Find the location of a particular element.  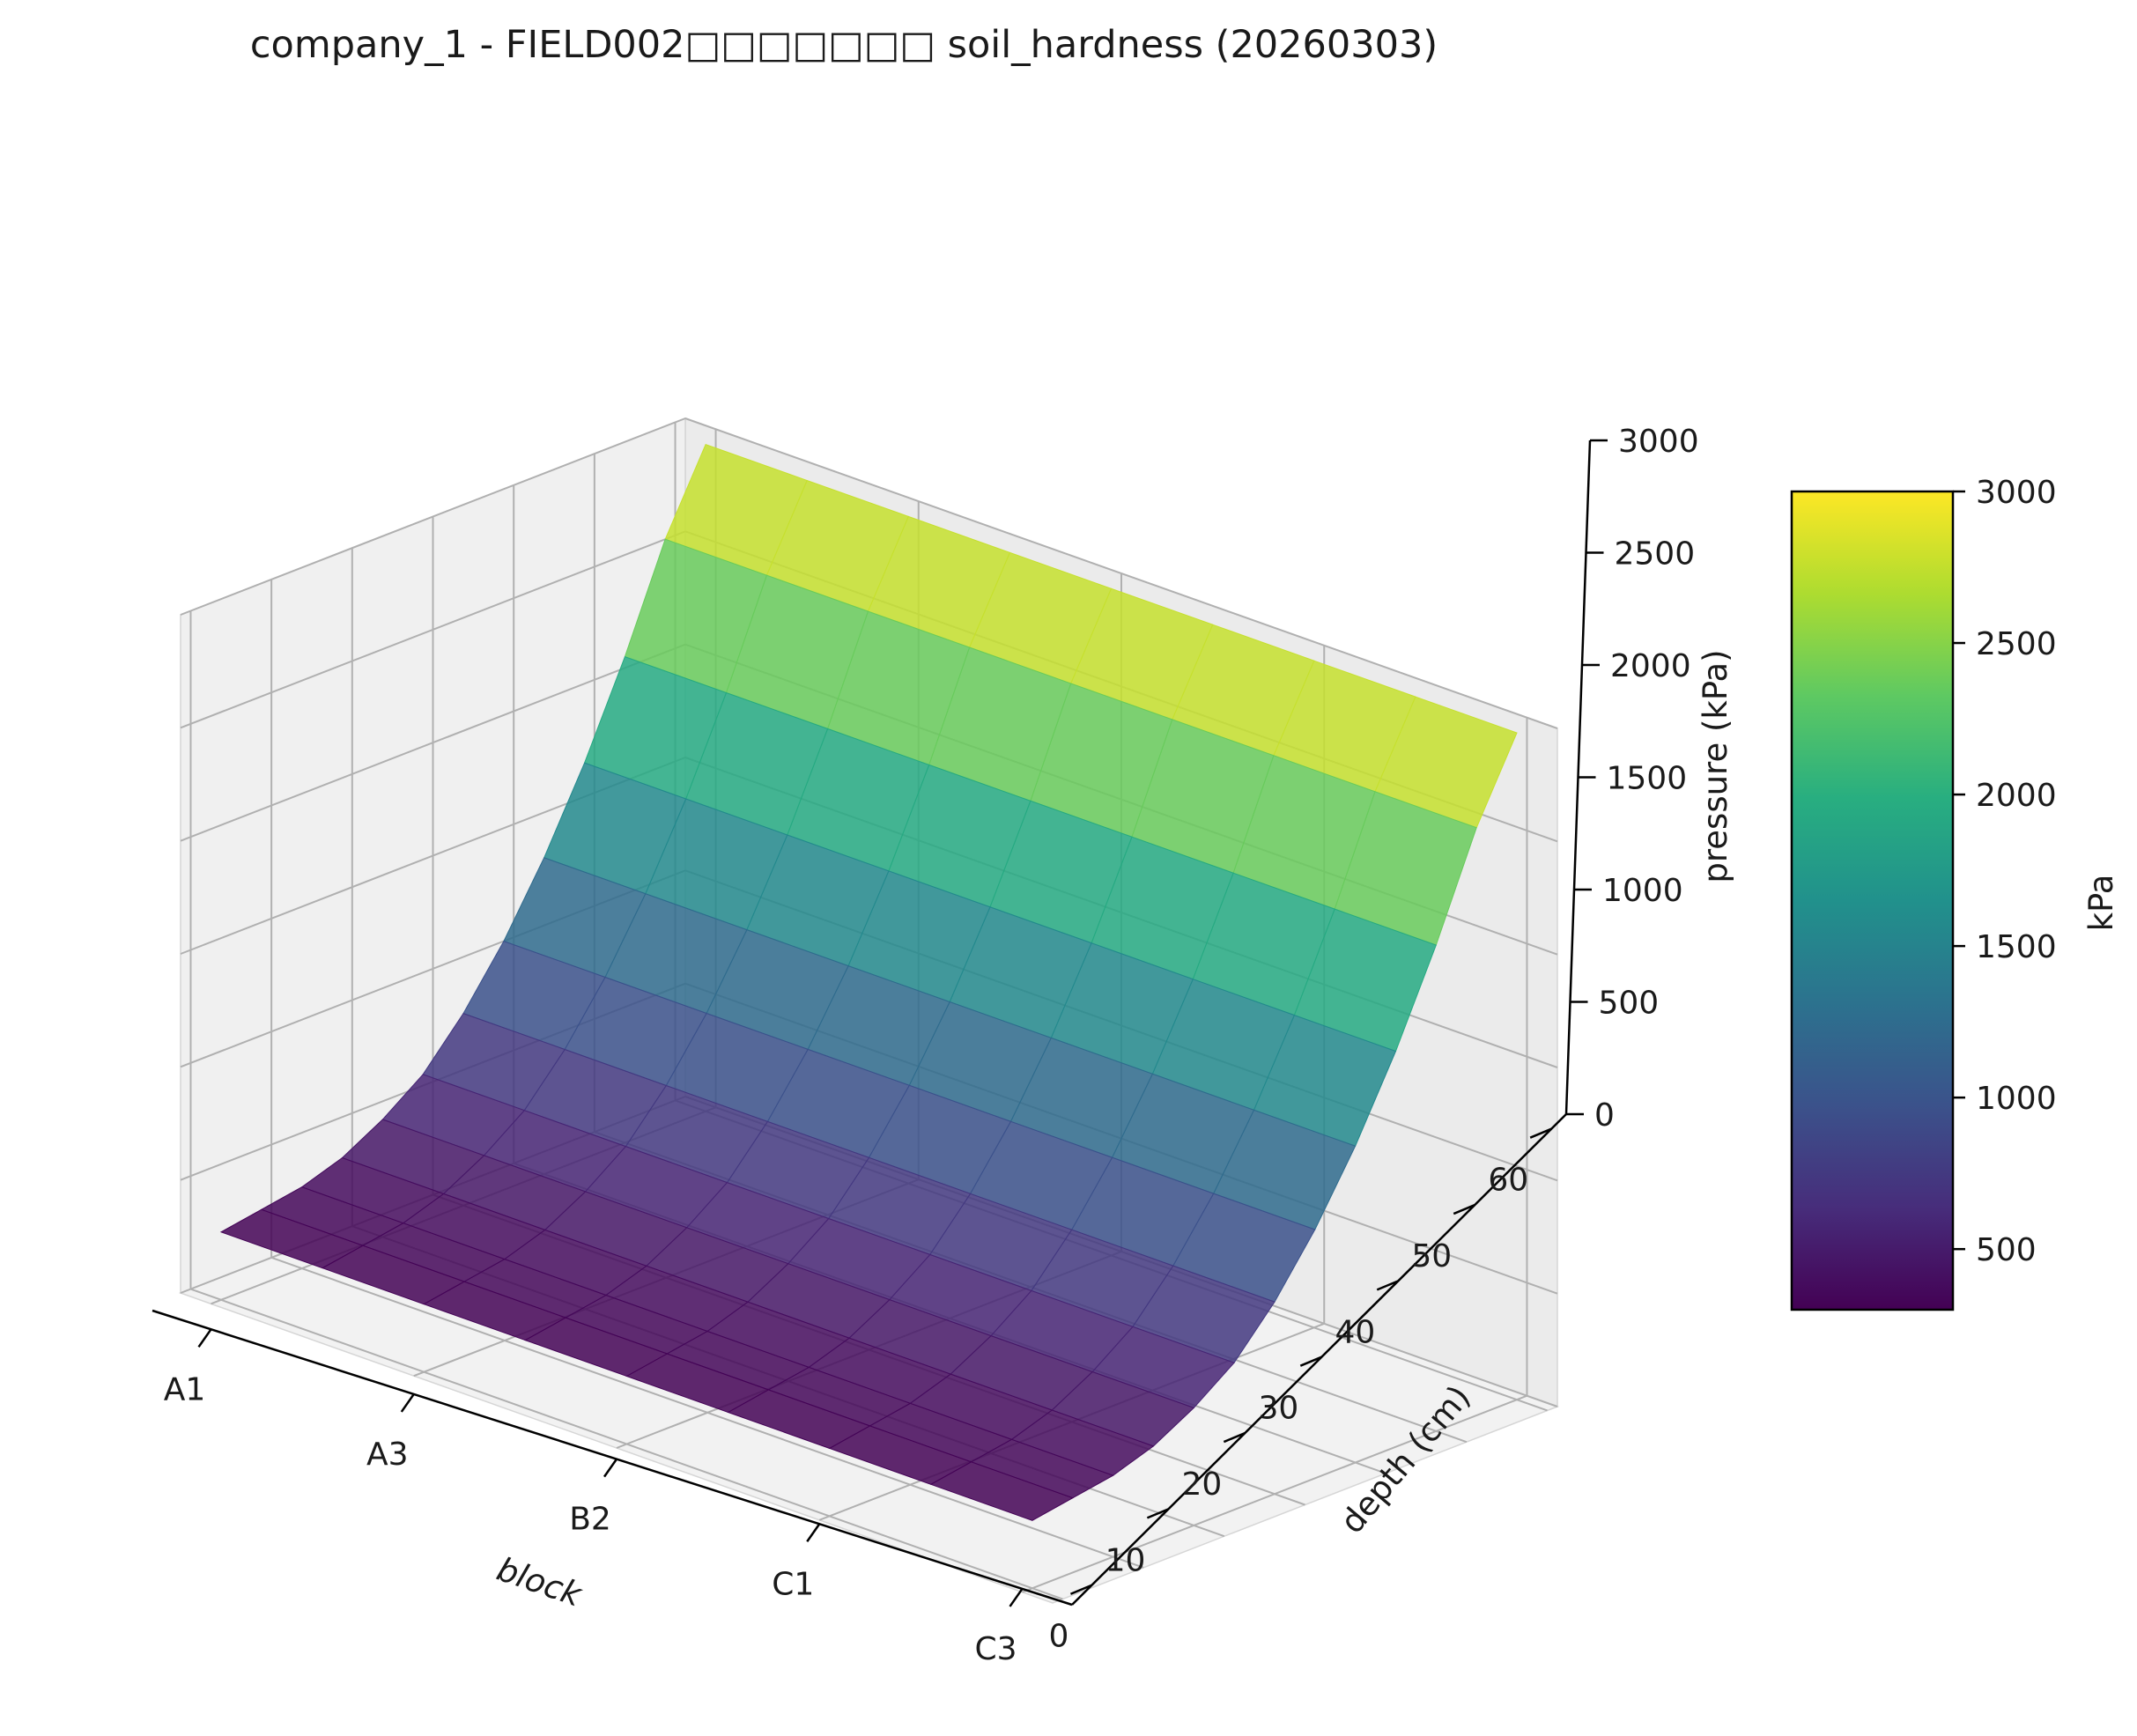

y-tick-label: 10 is located at coordinates (1126, 1560).